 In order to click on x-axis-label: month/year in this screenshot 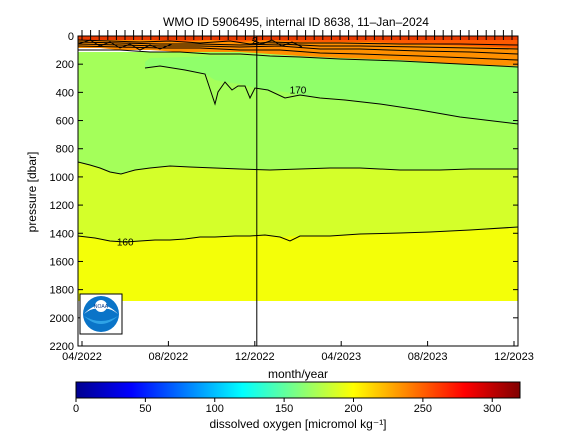, I will do `click(298, 374)`.